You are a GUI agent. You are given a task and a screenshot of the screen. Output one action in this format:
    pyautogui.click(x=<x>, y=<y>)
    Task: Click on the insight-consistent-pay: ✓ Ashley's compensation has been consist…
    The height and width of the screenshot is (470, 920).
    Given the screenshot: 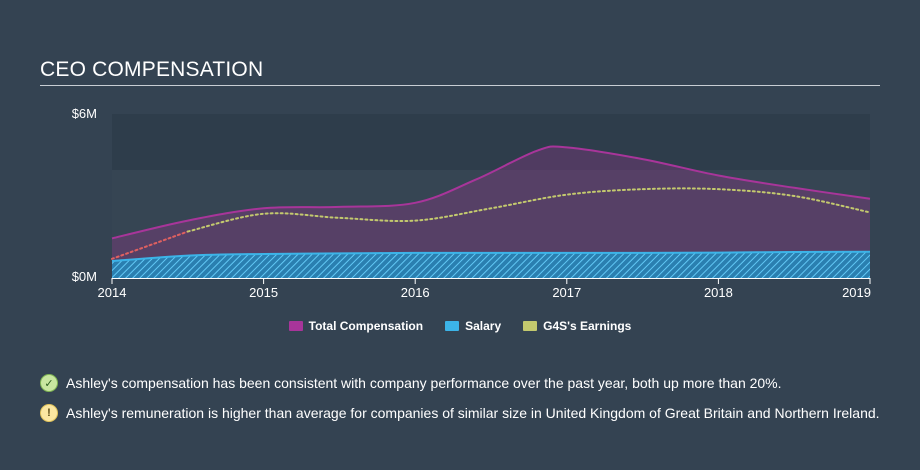 What is the action you would take?
    pyautogui.click(x=470, y=383)
    